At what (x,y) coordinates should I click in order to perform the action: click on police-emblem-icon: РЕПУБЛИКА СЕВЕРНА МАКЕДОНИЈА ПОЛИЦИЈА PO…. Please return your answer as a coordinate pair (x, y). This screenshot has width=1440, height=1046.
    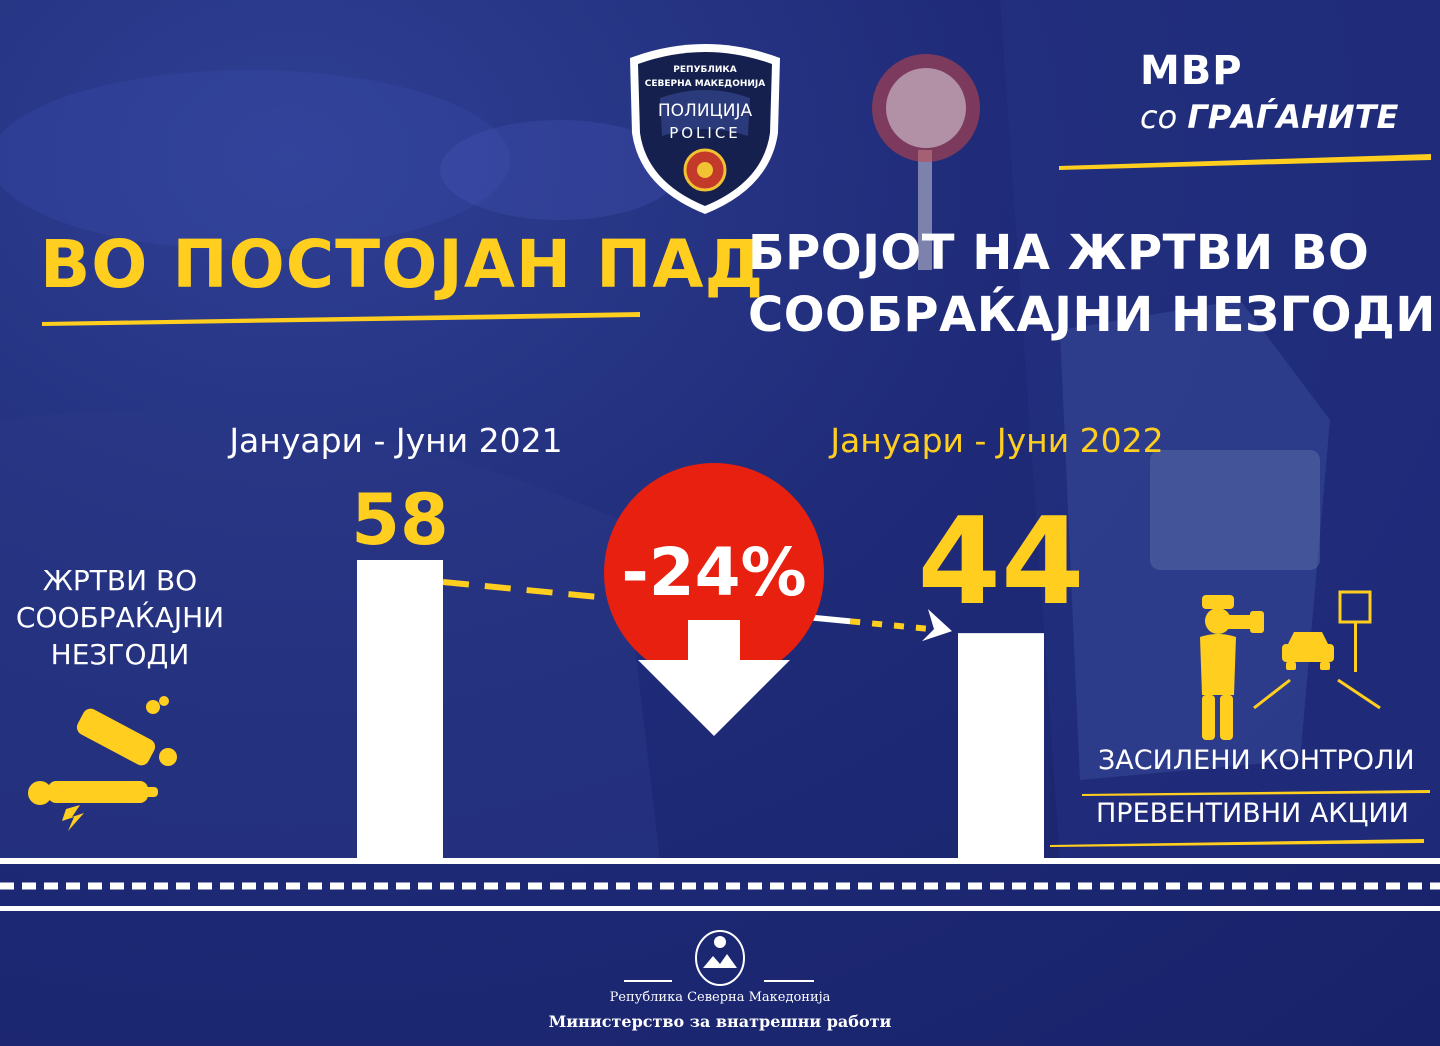
    Looking at the image, I should click on (705, 129).